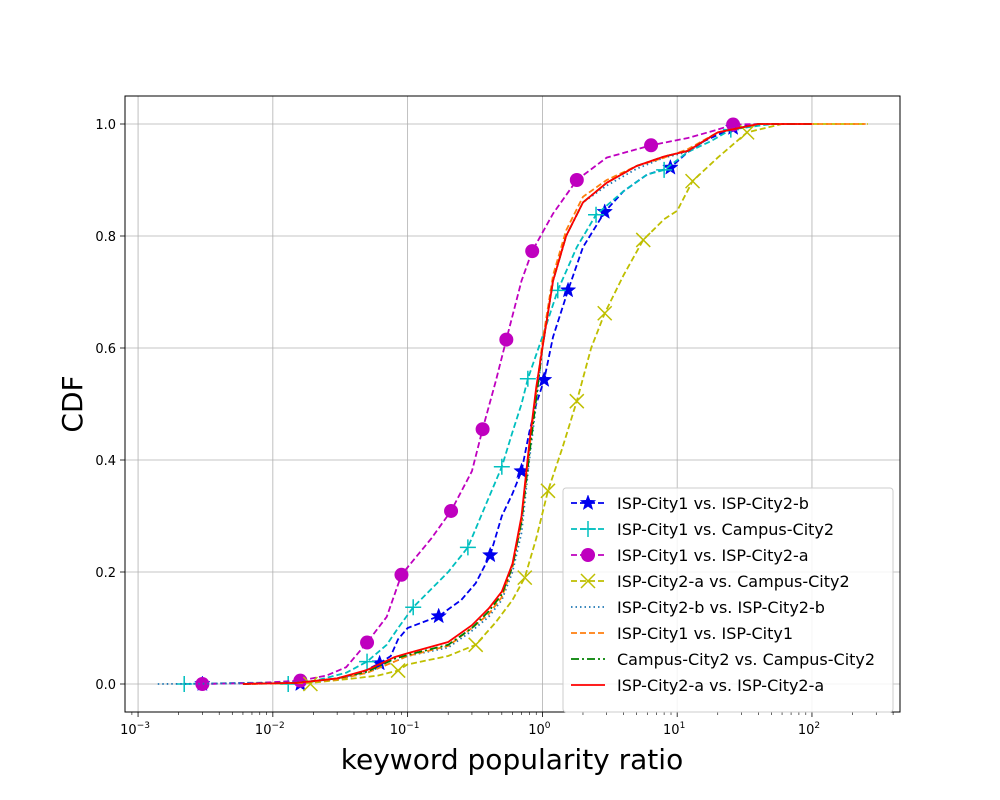 This screenshot has height=800, width=1000. Describe the element at coordinates (105, 125) in the screenshot. I see `y-tick-label: 1.0` at that location.